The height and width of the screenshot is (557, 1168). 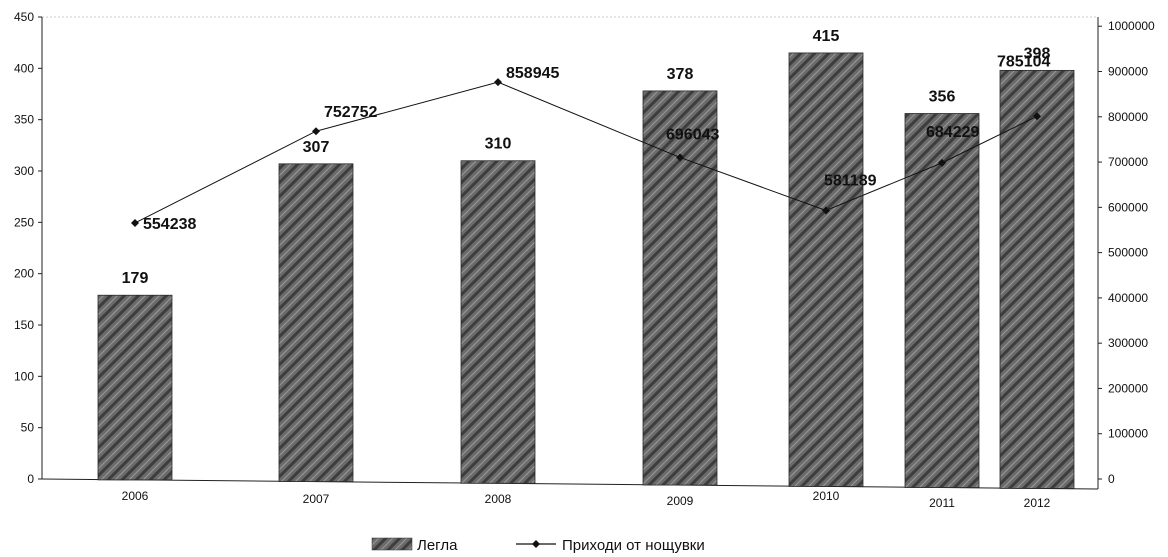 I want to click on left-tick-label: 100, so click(x=24, y=376).